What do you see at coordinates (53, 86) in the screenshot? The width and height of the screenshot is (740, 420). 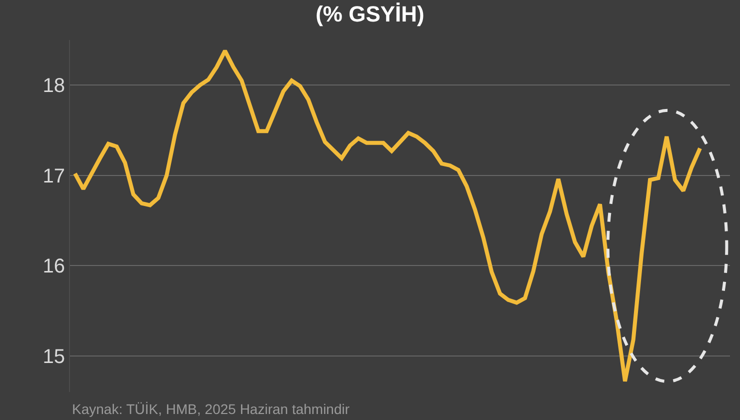 I see `y-tick-label: 18` at bounding box center [53, 86].